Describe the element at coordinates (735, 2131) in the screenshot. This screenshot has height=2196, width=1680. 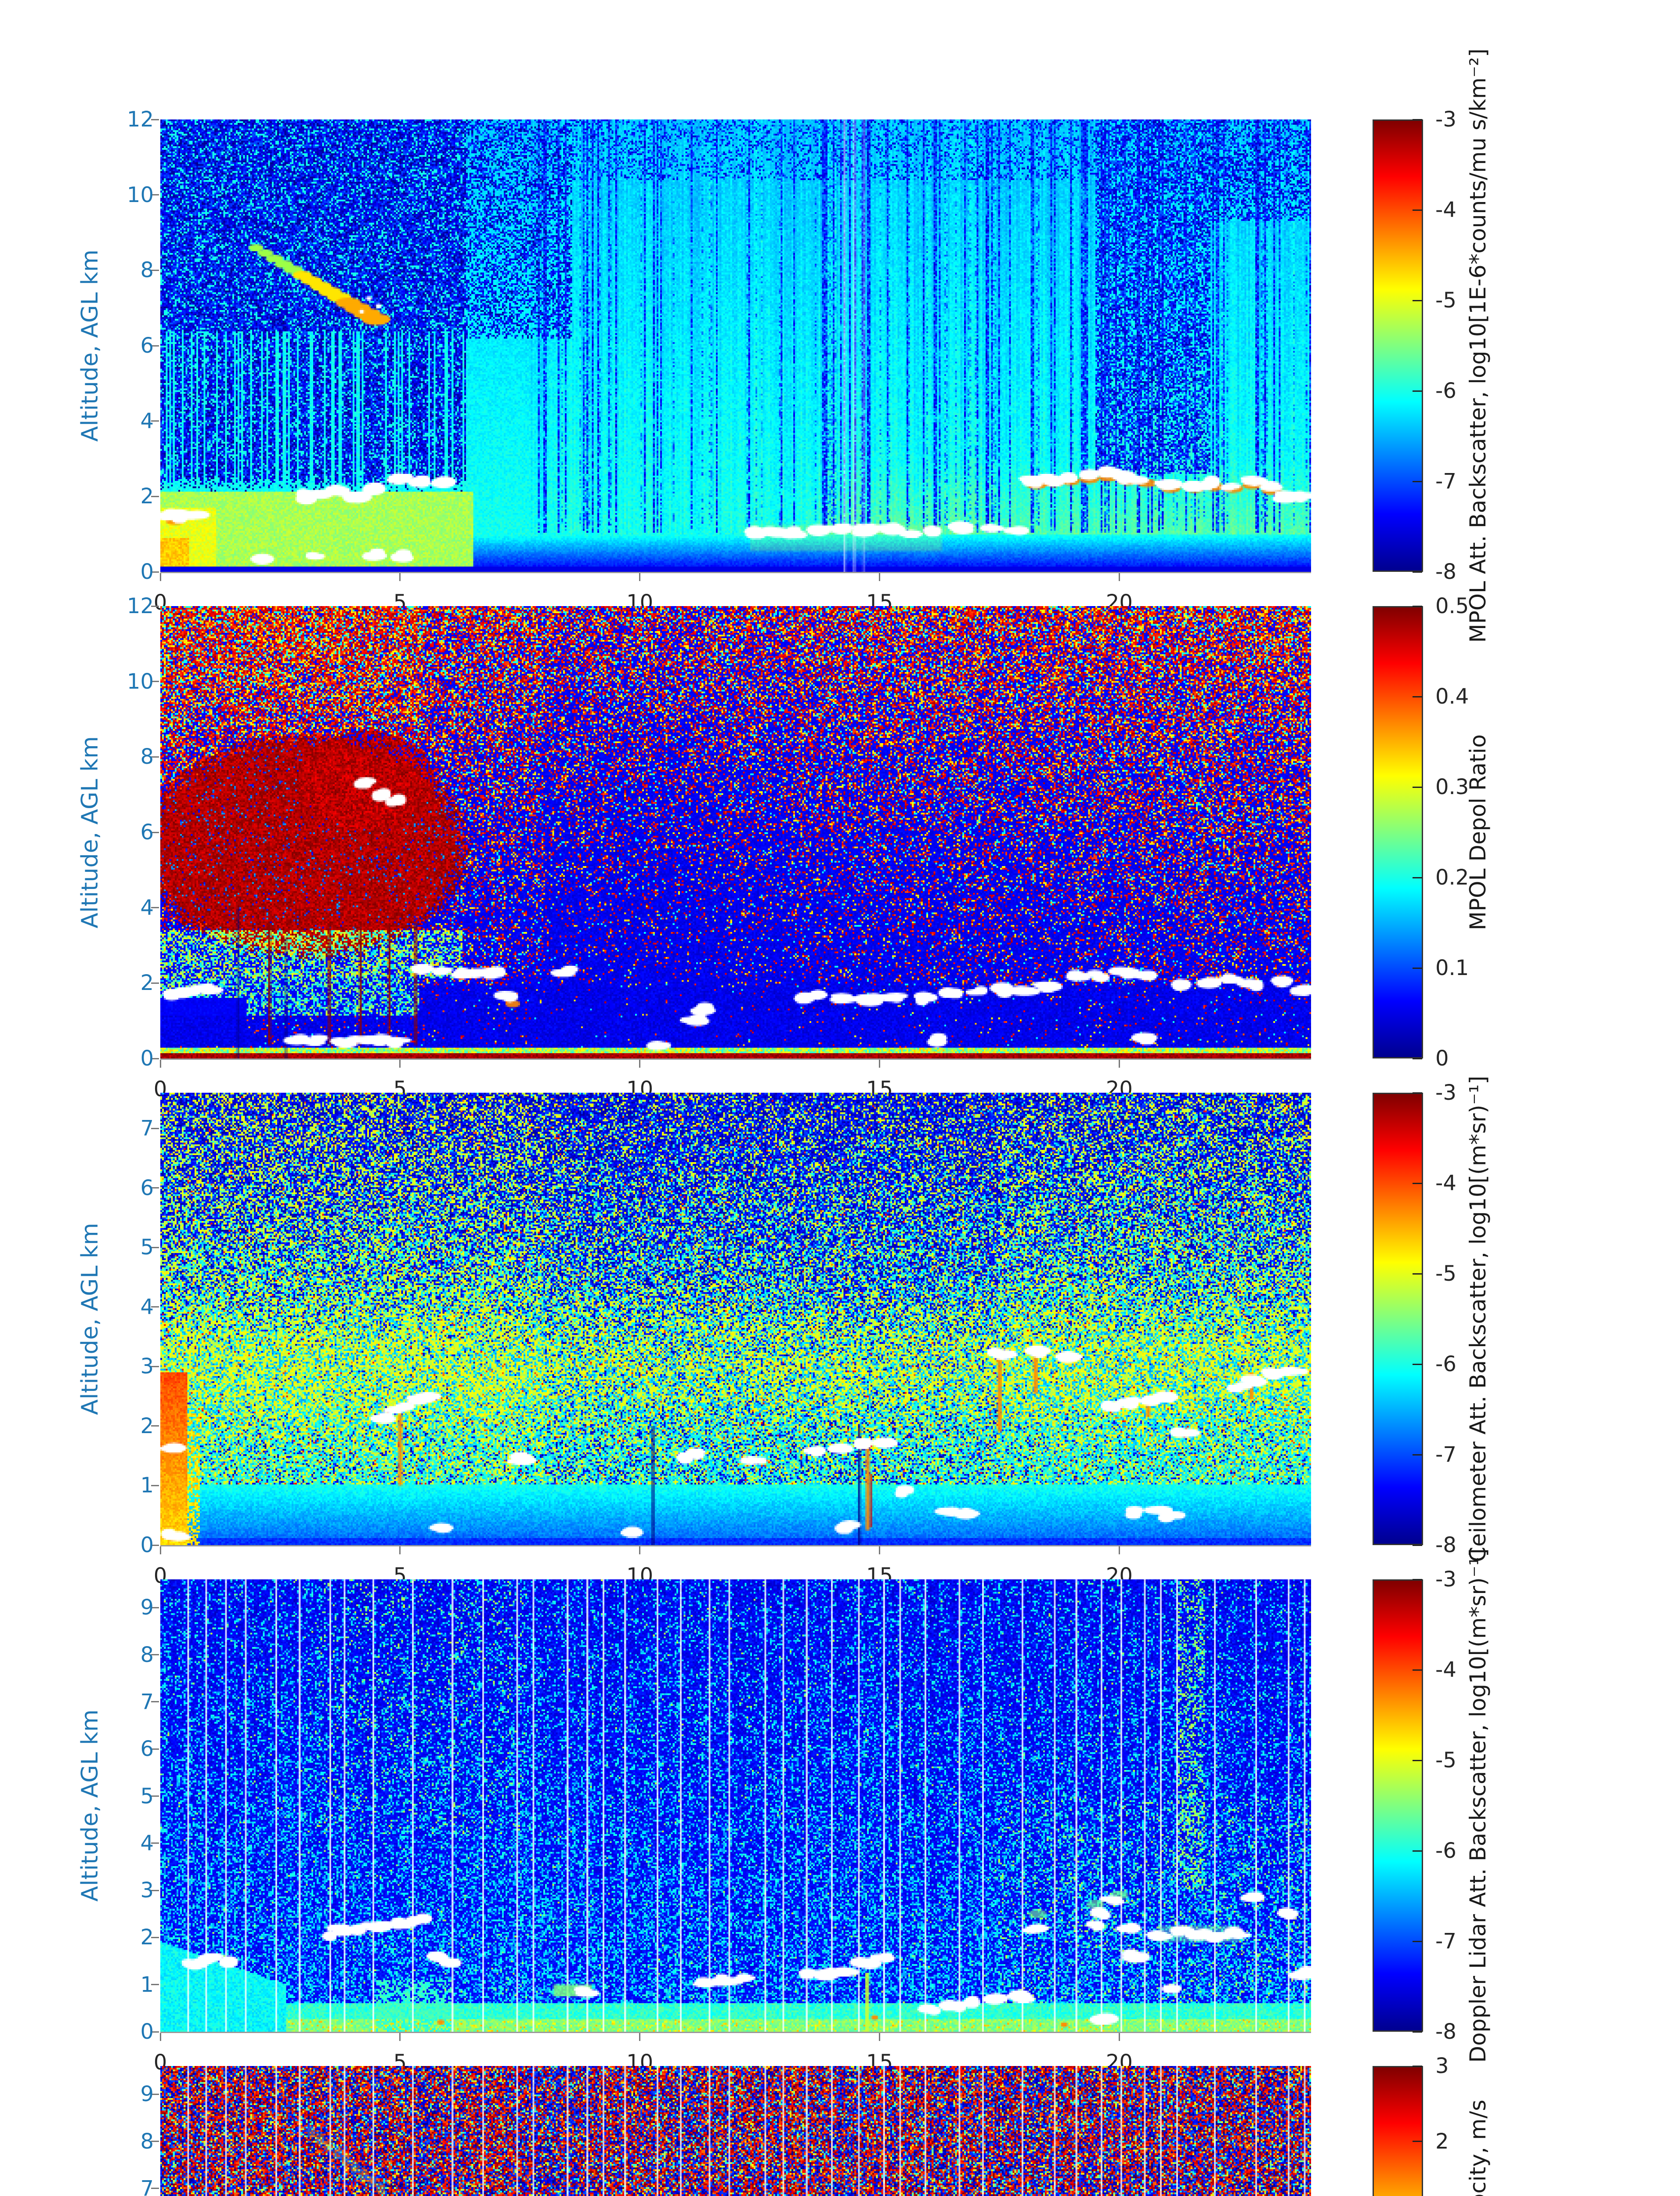
I see `heatmap-doppler-lidar-vertical-velocity` at that location.